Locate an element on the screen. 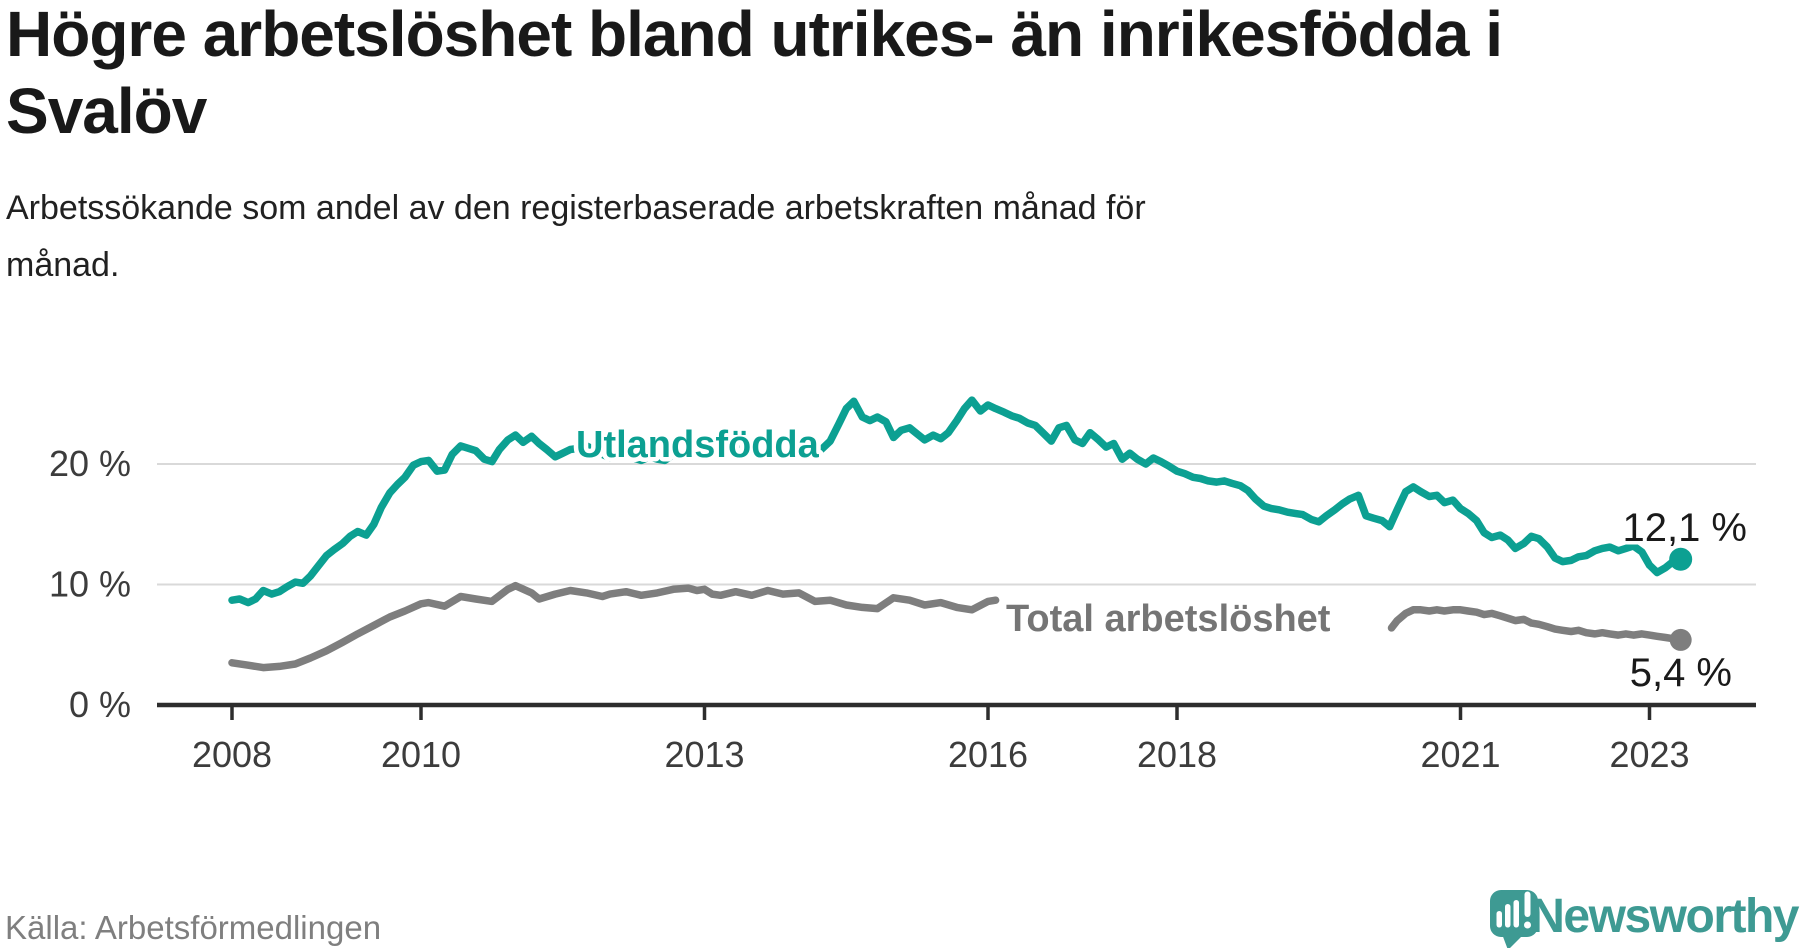 The width and height of the screenshot is (1800, 948). x-tick-label: 2021 is located at coordinates (1460, 754).